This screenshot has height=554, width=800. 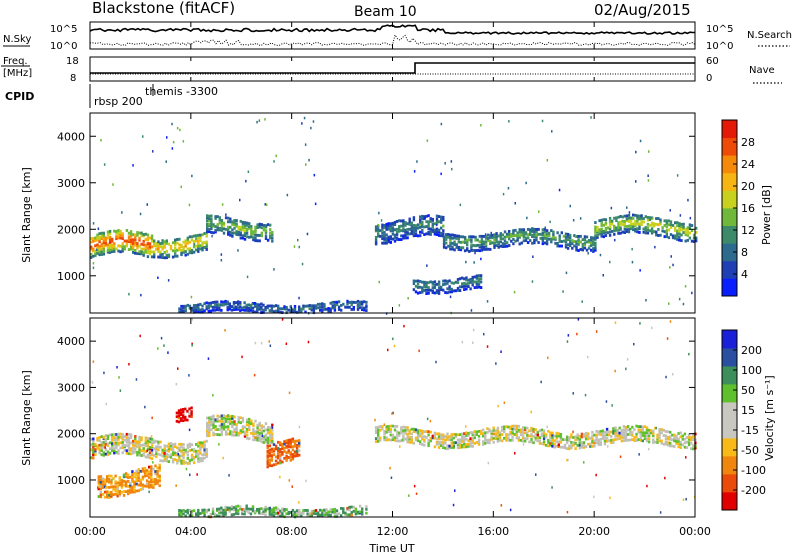 I want to click on x-tick-label: 16:00, so click(x=493, y=531).